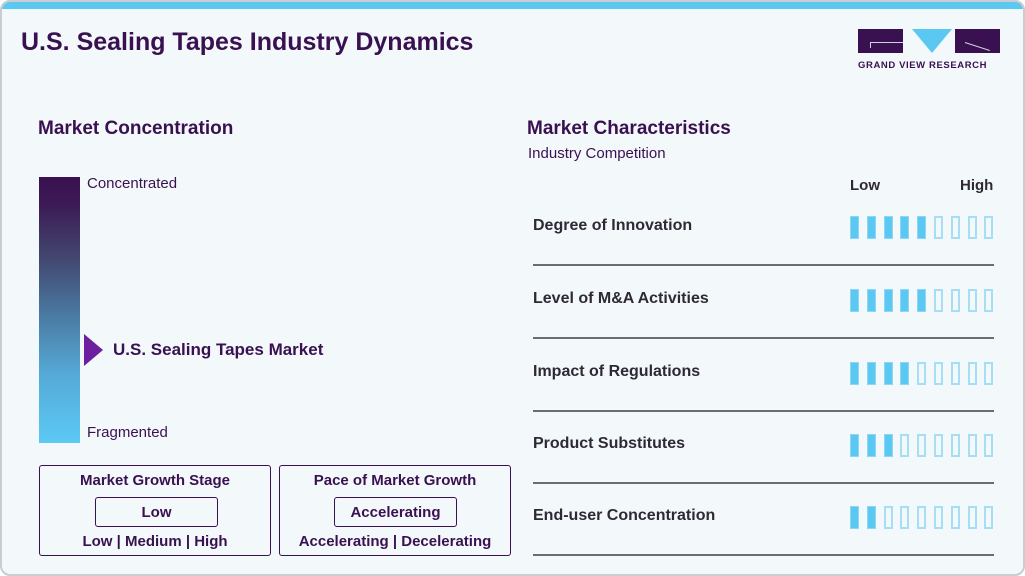 The height and width of the screenshot is (576, 1025). Describe the element at coordinates (395, 480) in the screenshot. I see `growth-pace-title: Pace of Market Growth` at that location.